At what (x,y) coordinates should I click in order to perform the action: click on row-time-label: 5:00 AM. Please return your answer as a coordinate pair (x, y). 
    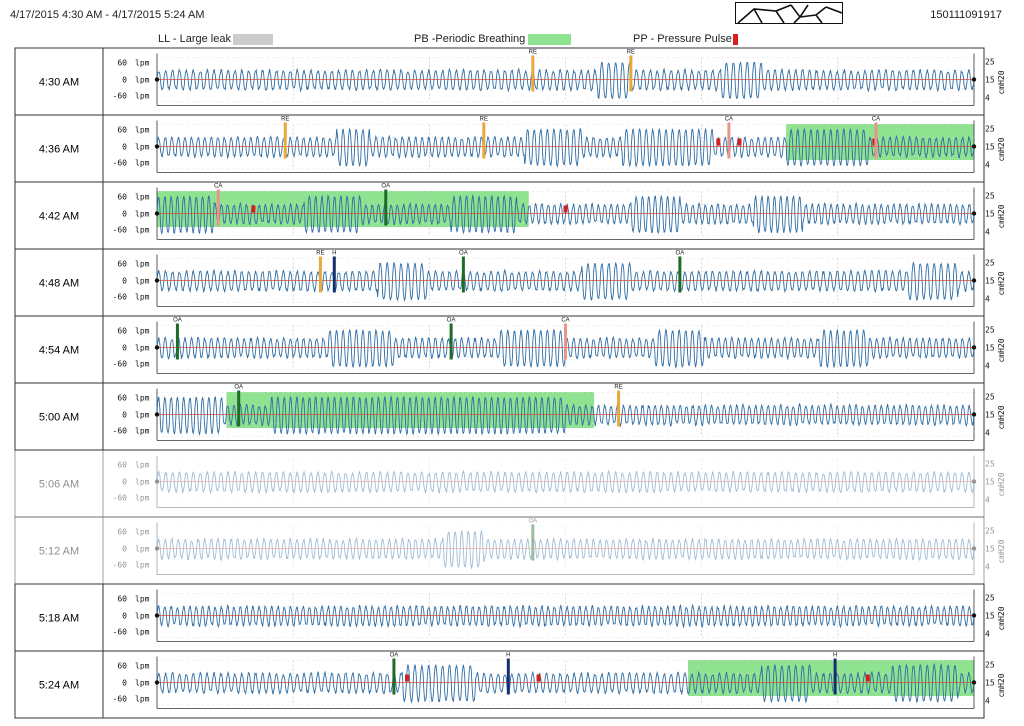
    Looking at the image, I should click on (59, 418).